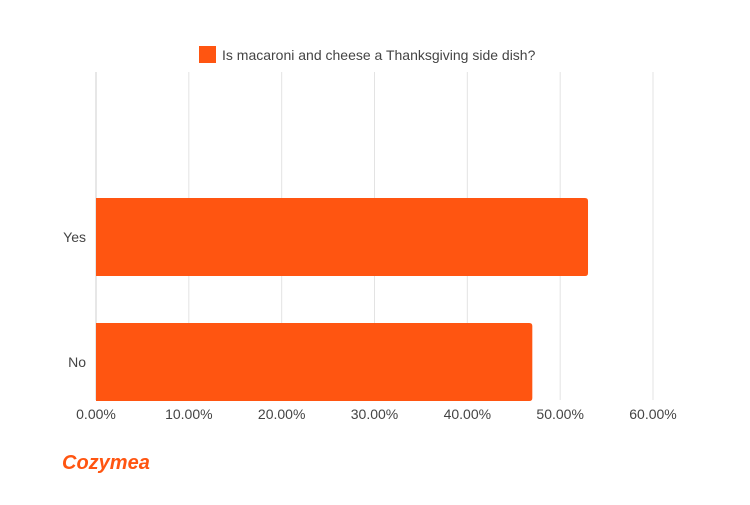 The height and width of the screenshot is (505, 750). I want to click on logo-text: Cozymeal, so click(106, 463).